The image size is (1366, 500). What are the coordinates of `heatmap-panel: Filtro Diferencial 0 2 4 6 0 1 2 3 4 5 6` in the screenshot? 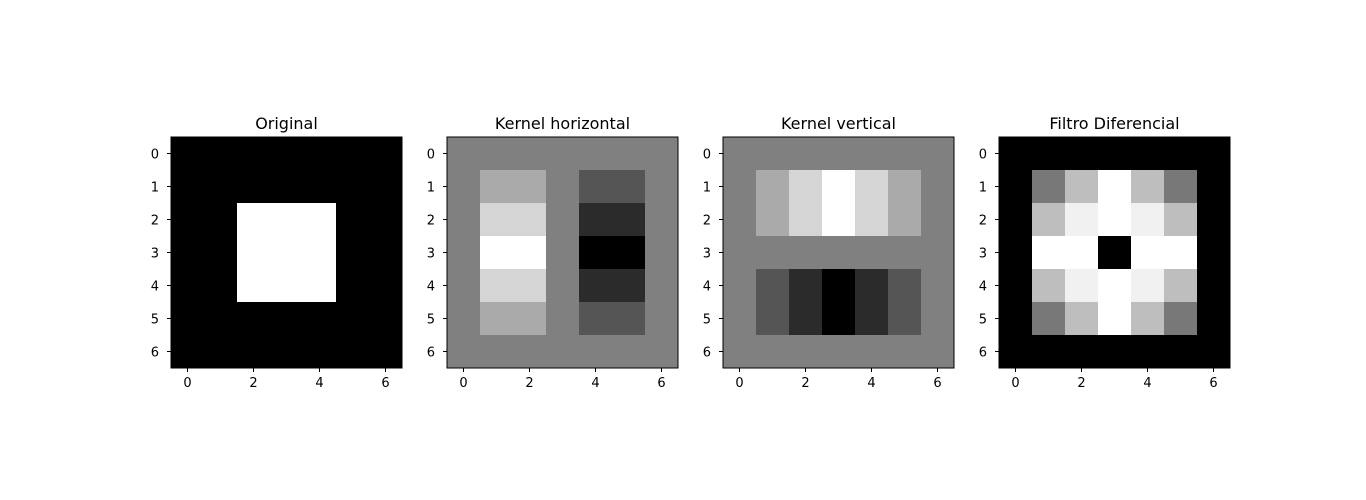 It's located at (1105, 252).